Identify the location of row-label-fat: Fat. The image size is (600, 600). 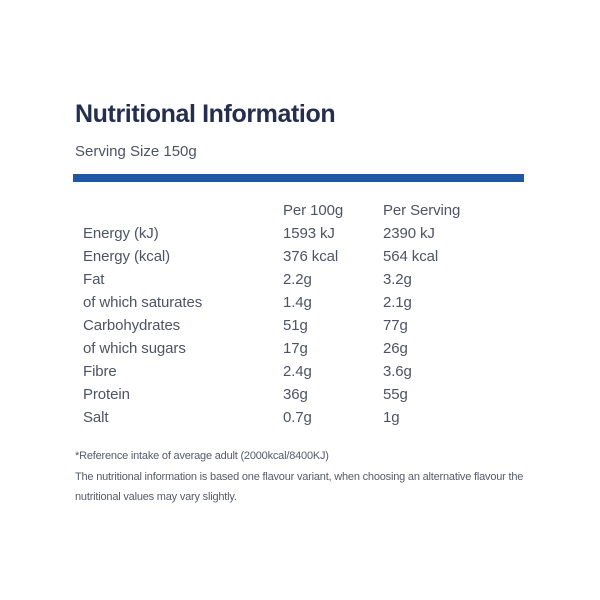
(94, 279).